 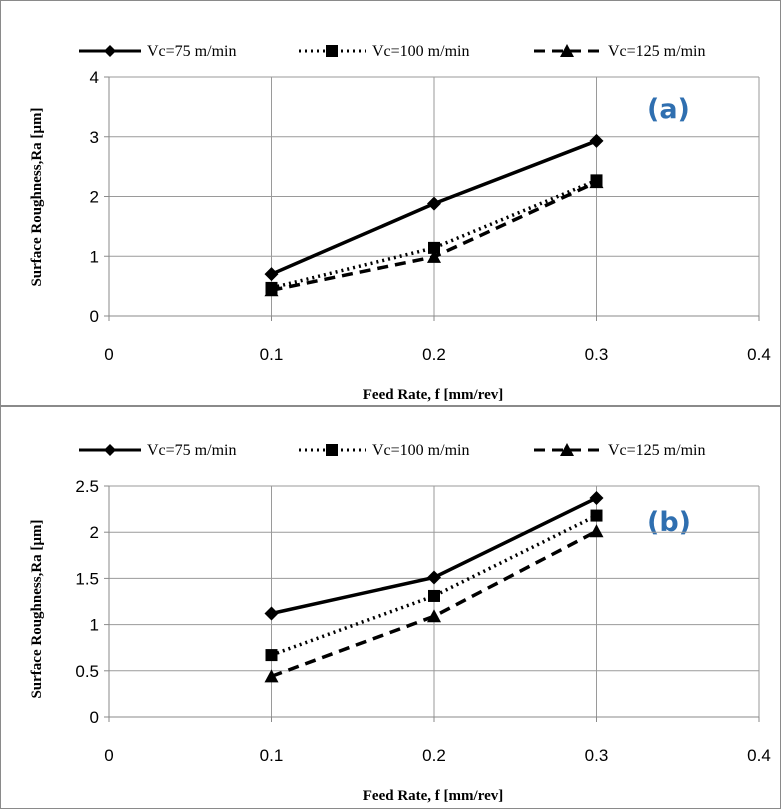 I want to click on y-tick-label: 2.5, so click(x=87, y=486).